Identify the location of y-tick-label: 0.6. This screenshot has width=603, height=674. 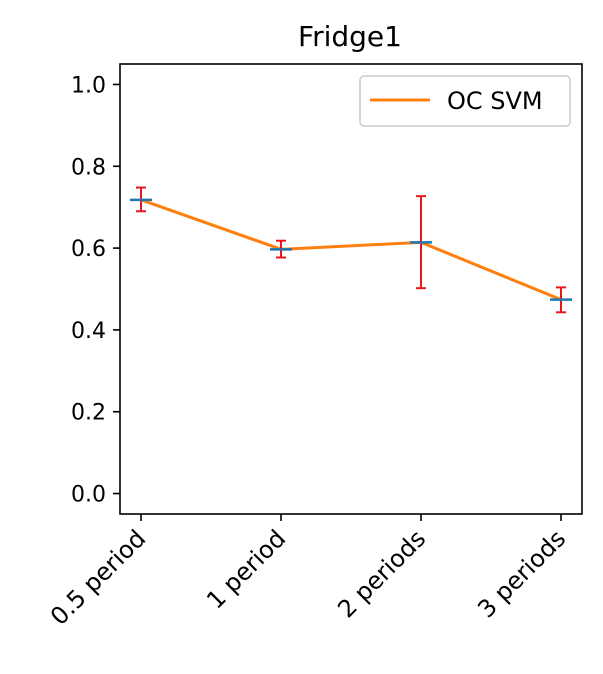
(88, 249).